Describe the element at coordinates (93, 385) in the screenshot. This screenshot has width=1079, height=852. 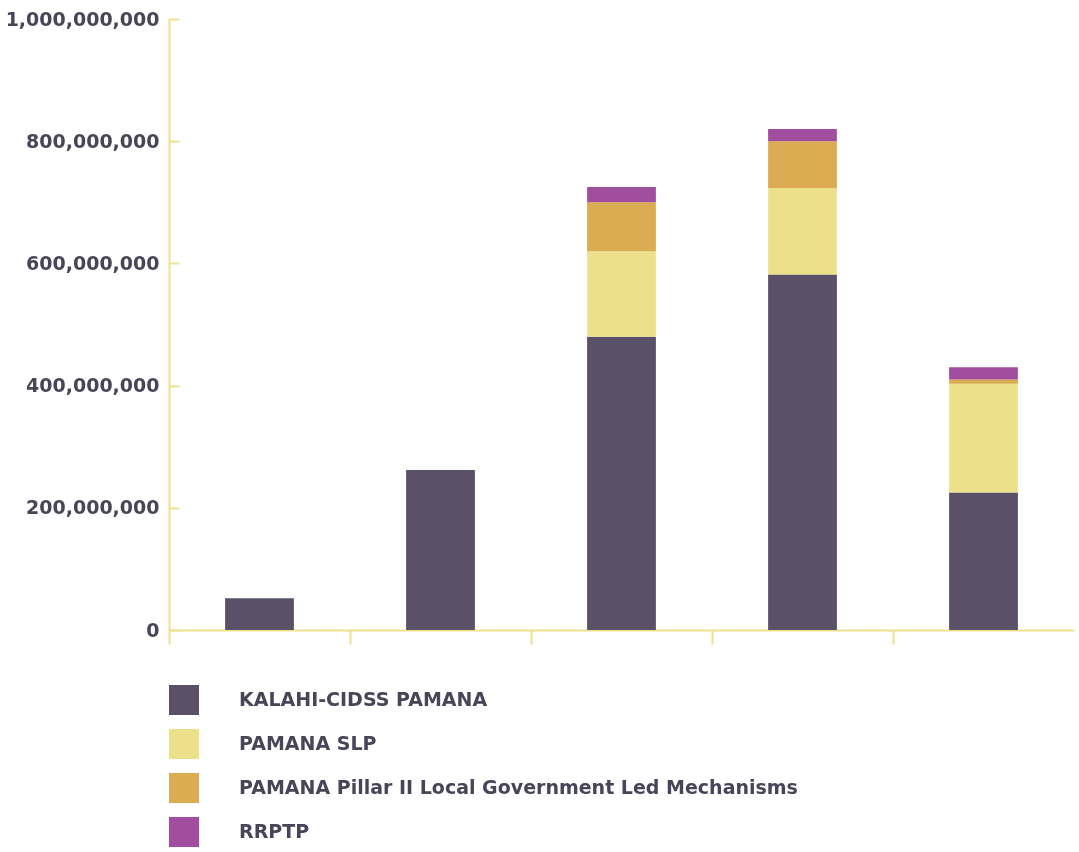
I see `y-tick-label: 400,000,000` at that location.